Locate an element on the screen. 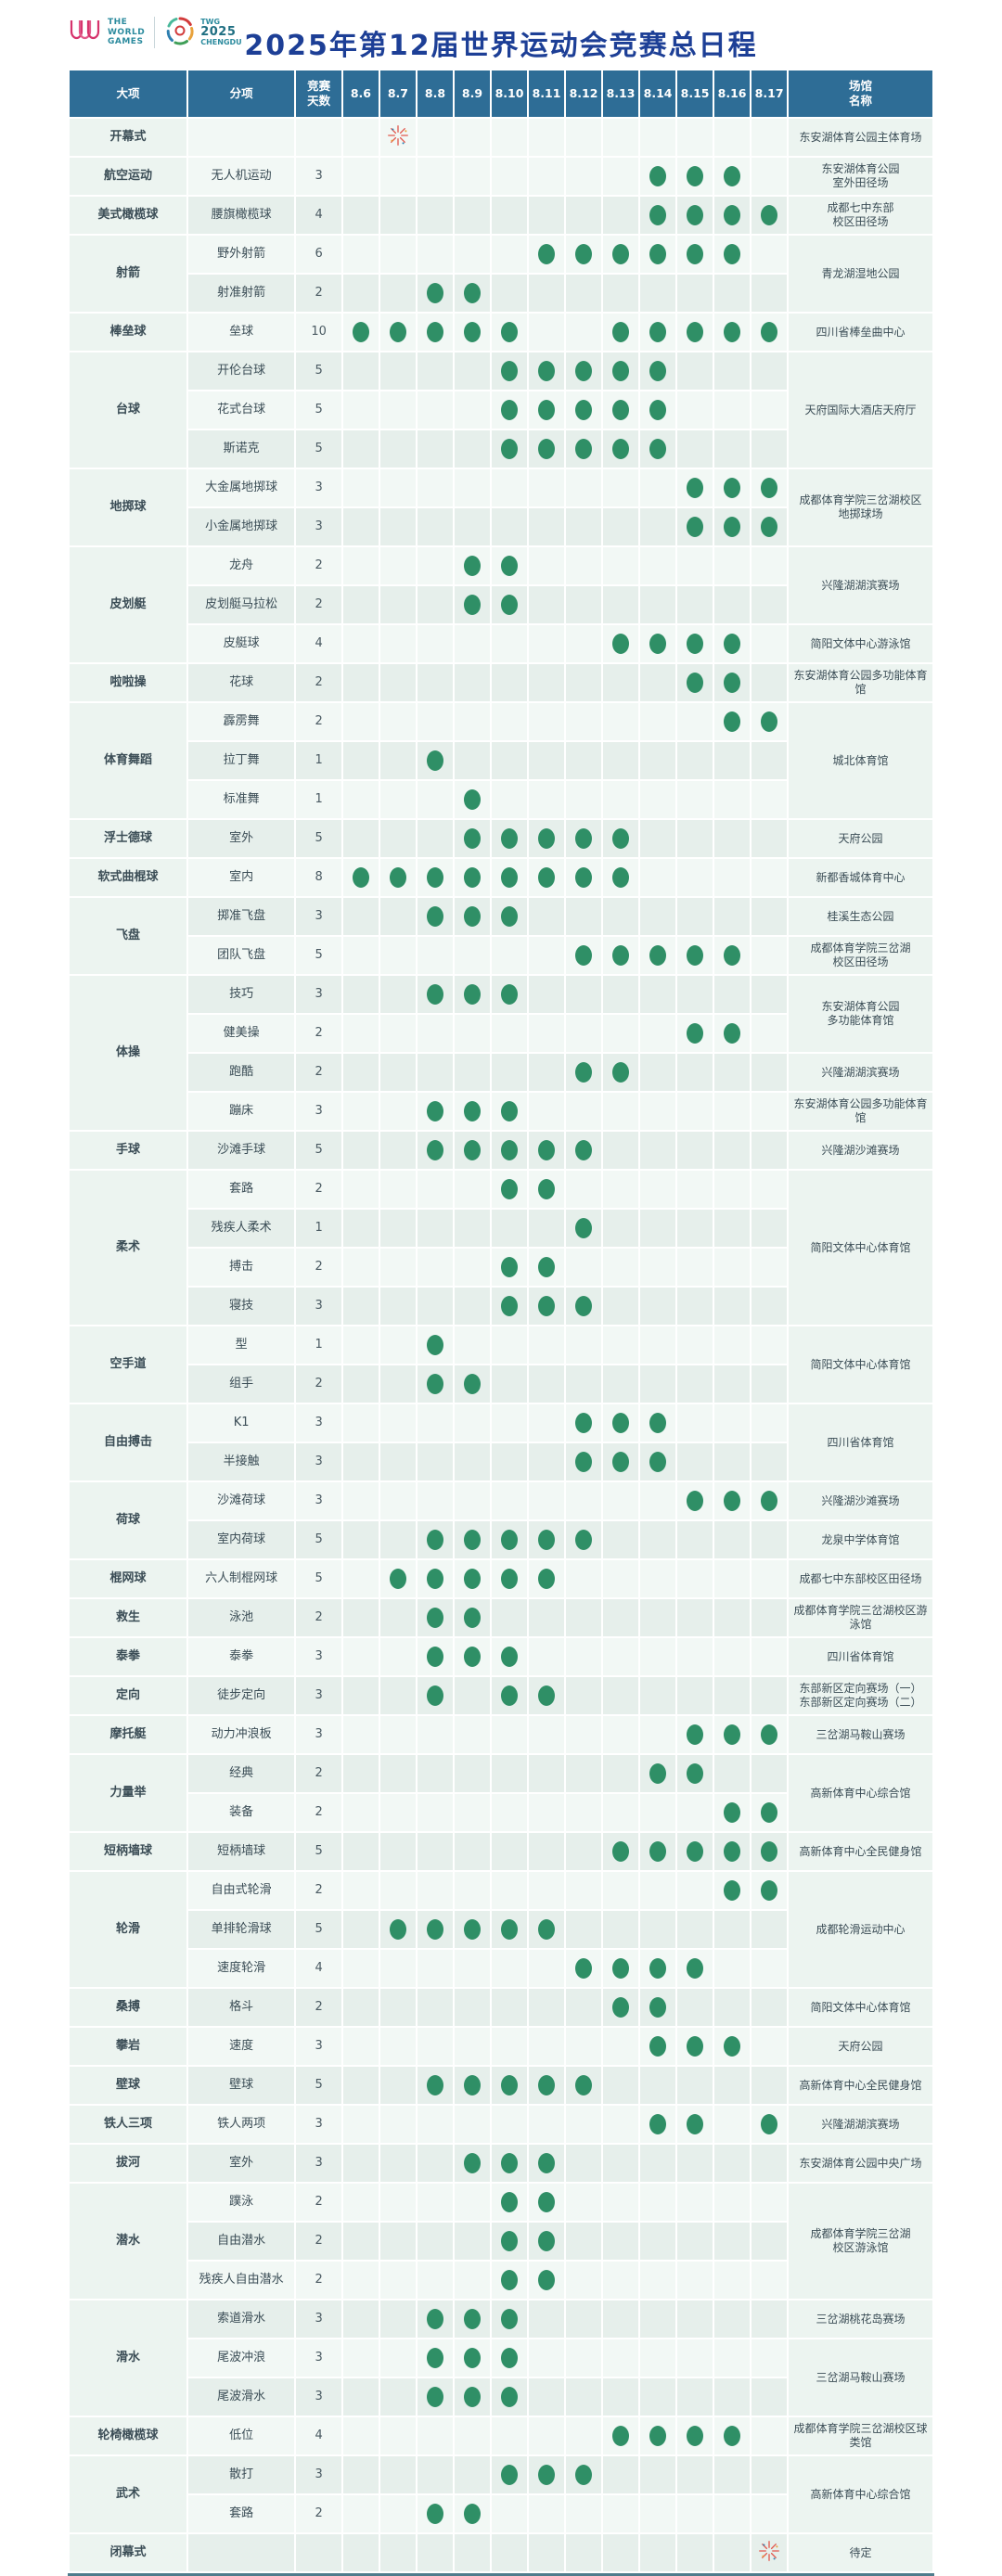 The image size is (1002, 2576). venue-cell: 兴隆湖湖滨赛场 is located at coordinates (861, 2124).